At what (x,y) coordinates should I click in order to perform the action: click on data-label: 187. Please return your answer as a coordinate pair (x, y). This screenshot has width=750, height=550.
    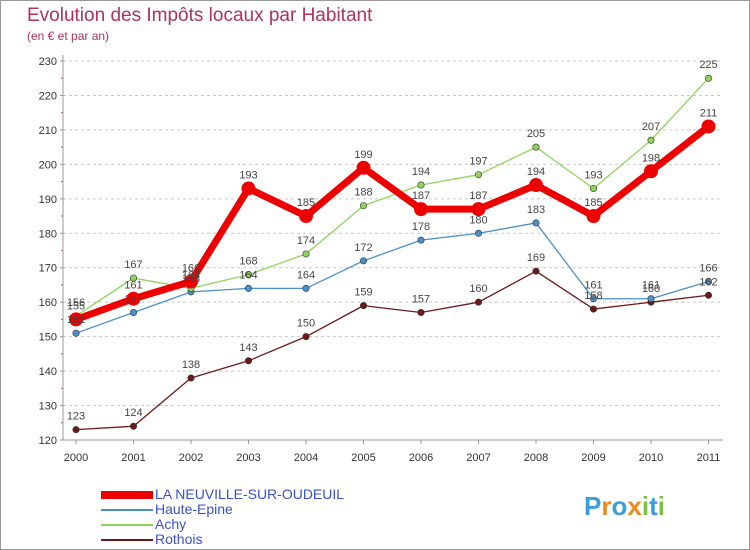
    Looking at the image, I should click on (478, 196).